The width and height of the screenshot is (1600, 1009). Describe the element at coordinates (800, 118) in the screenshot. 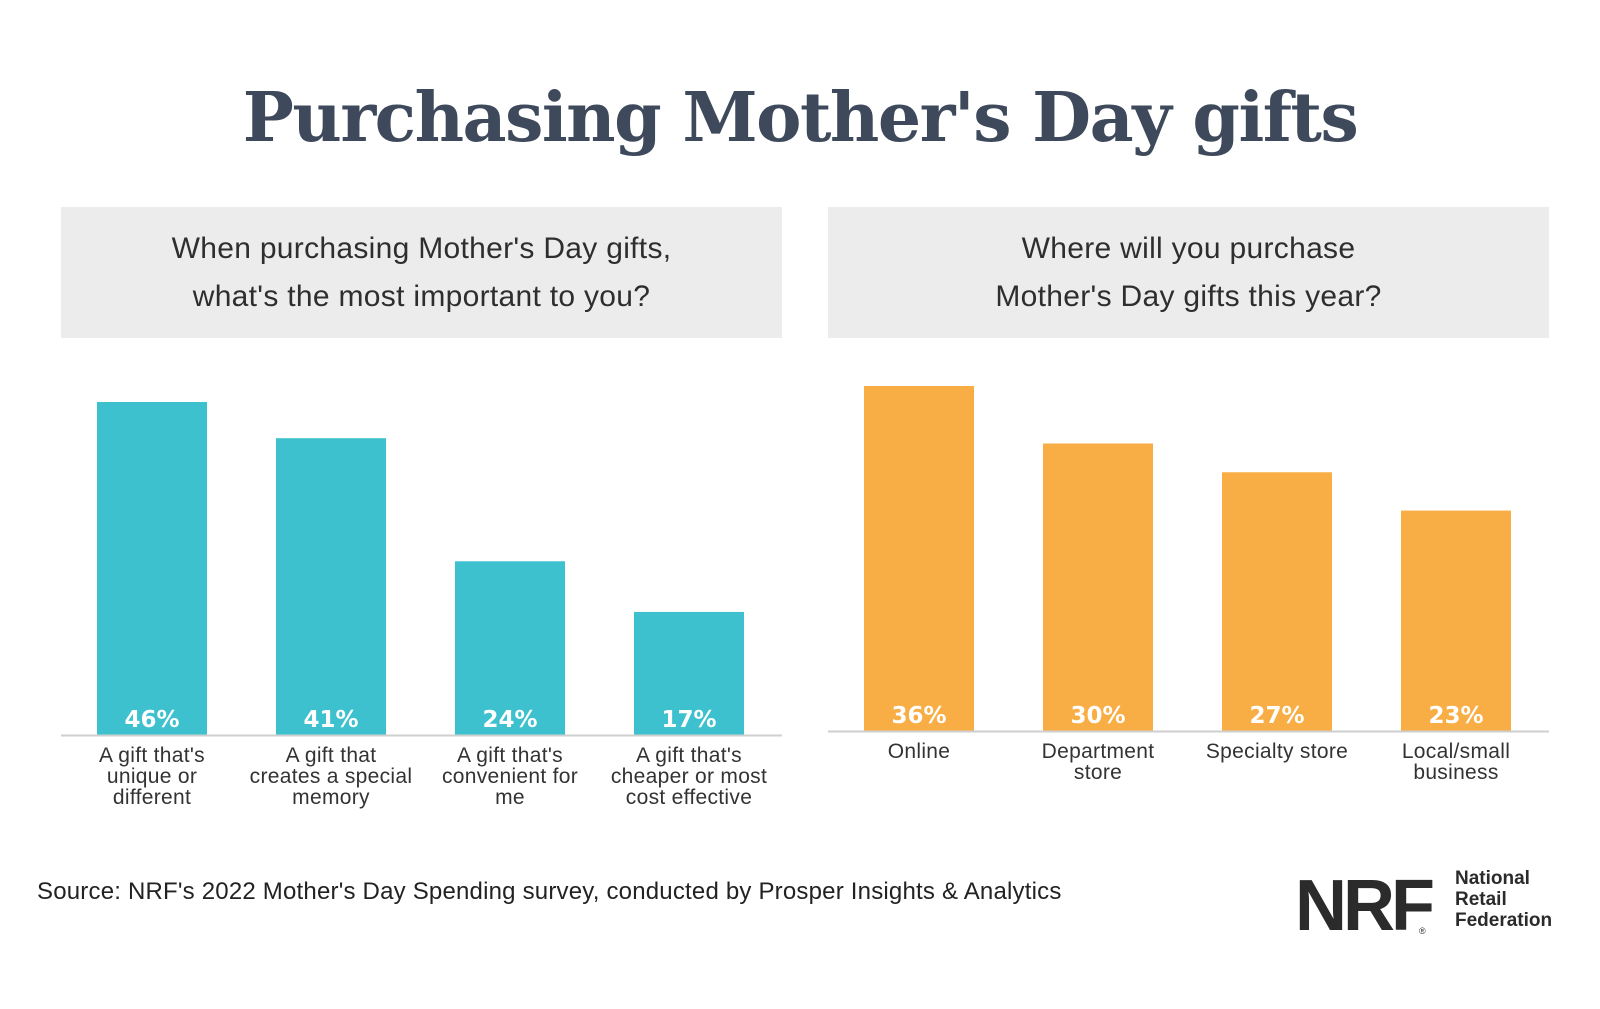

I see `page-title: Purchasing Mother's Day gifts` at that location.